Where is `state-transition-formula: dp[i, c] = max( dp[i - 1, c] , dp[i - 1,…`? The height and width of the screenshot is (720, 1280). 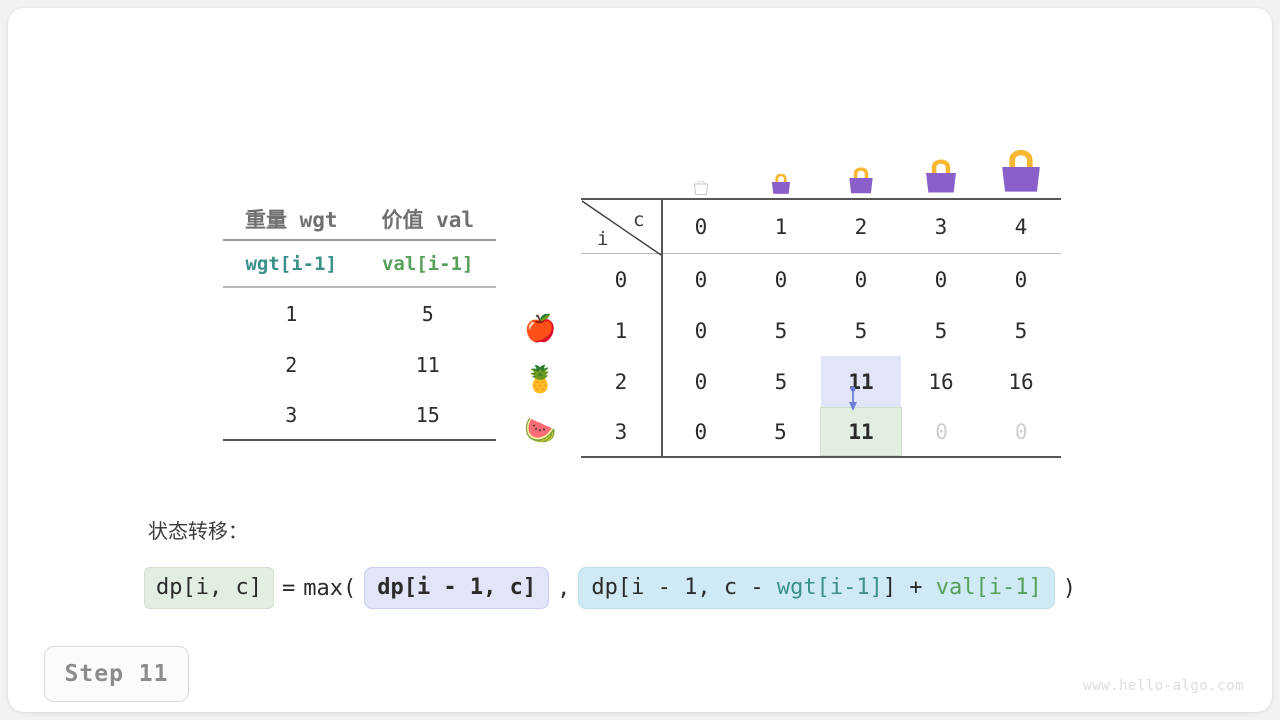
state-transition-formula: dp[i, c] = max( dp[i - 1, c] , dp[i - 1,… is located at coordinates (614, 588).